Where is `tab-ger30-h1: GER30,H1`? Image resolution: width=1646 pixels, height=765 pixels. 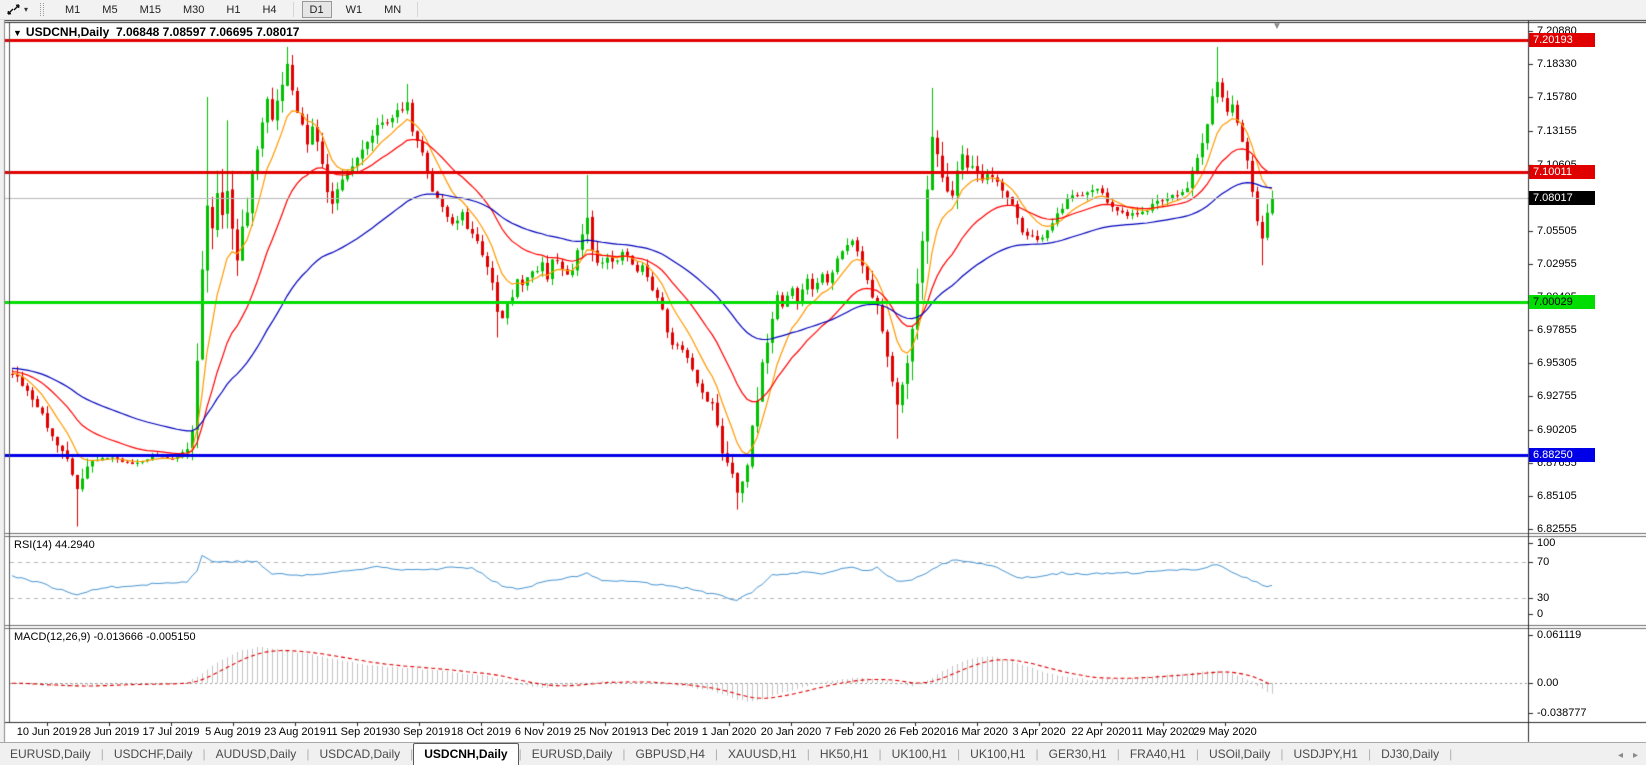
tab-ger30-h1: GER30,H1 is located at coordinates (1077, 754).